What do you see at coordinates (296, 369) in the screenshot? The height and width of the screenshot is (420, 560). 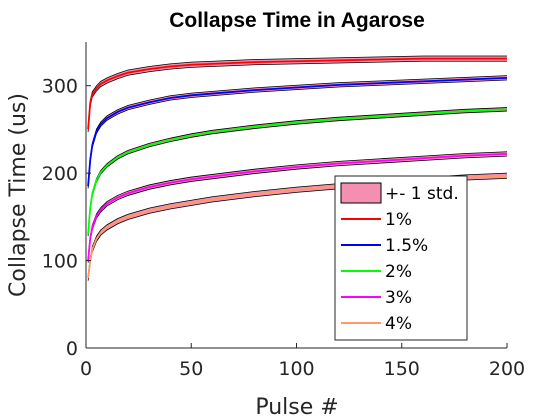 I see `x-tick-label: 100` at bounding box center [296, 369].